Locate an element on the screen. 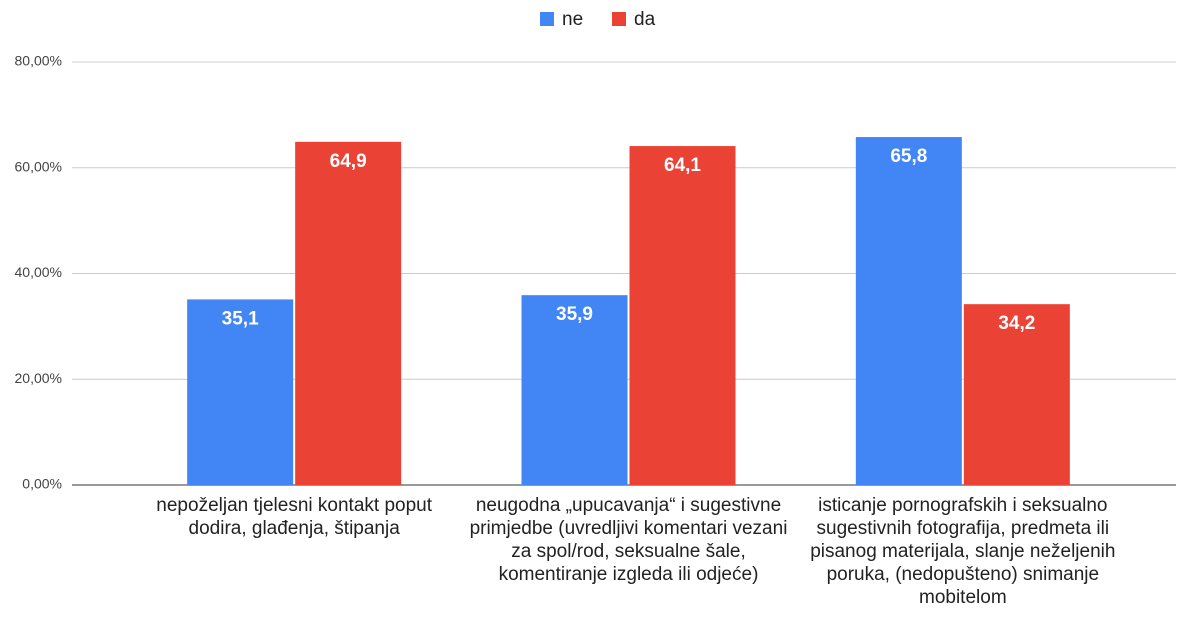 The width and height of the screenshot is (1186, 632). data-label: 35,9 is located at coordinates (574, 314).